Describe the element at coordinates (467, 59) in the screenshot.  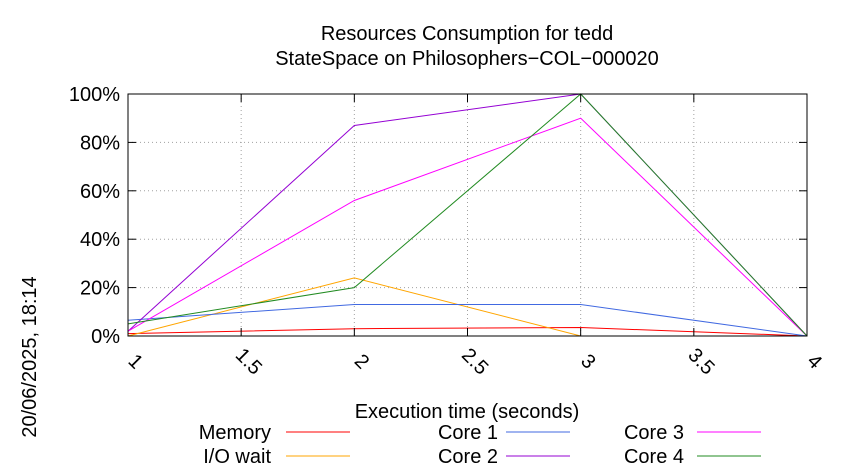
I see `chart-subtitle: StateSpace on Philosophers−COL−000020` at that location.